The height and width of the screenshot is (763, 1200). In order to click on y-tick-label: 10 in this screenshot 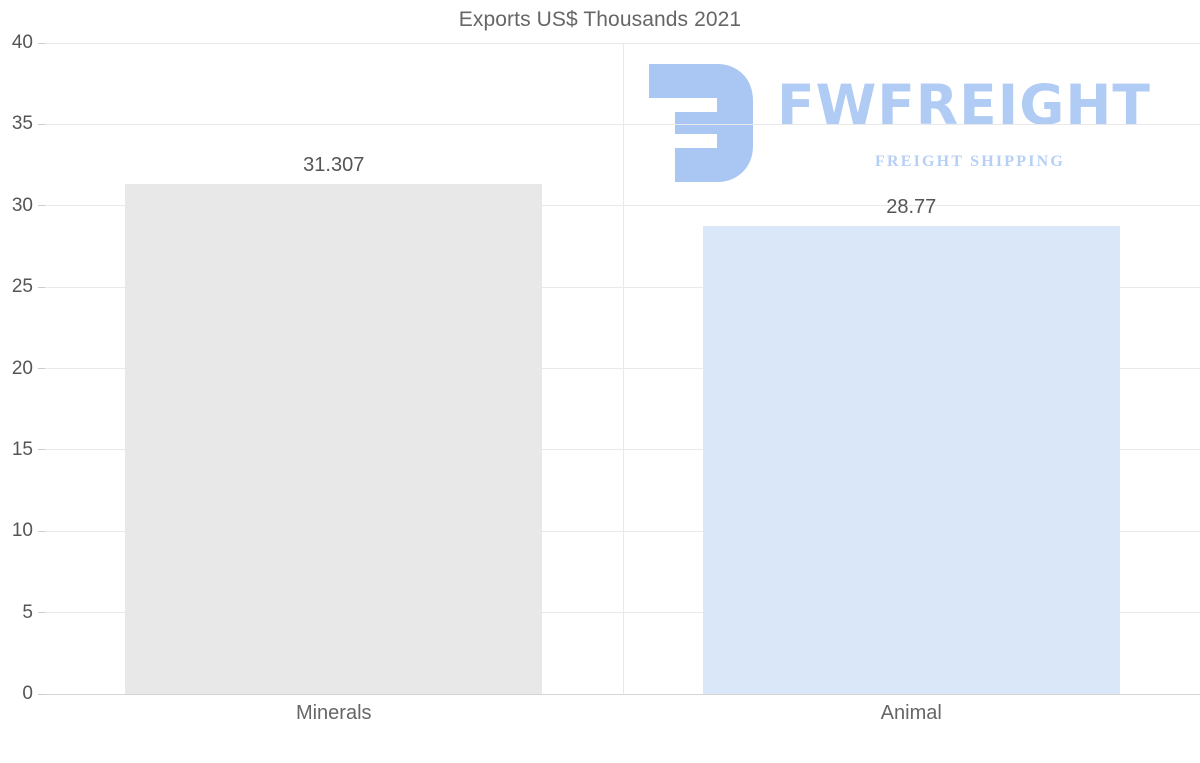, I will do `click(22, 531)`.